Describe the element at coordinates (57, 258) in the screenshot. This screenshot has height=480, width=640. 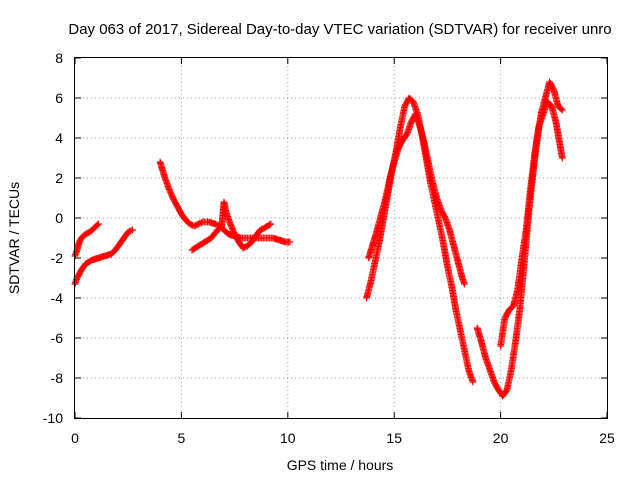
I see `y-tick-label: -2` at that location.